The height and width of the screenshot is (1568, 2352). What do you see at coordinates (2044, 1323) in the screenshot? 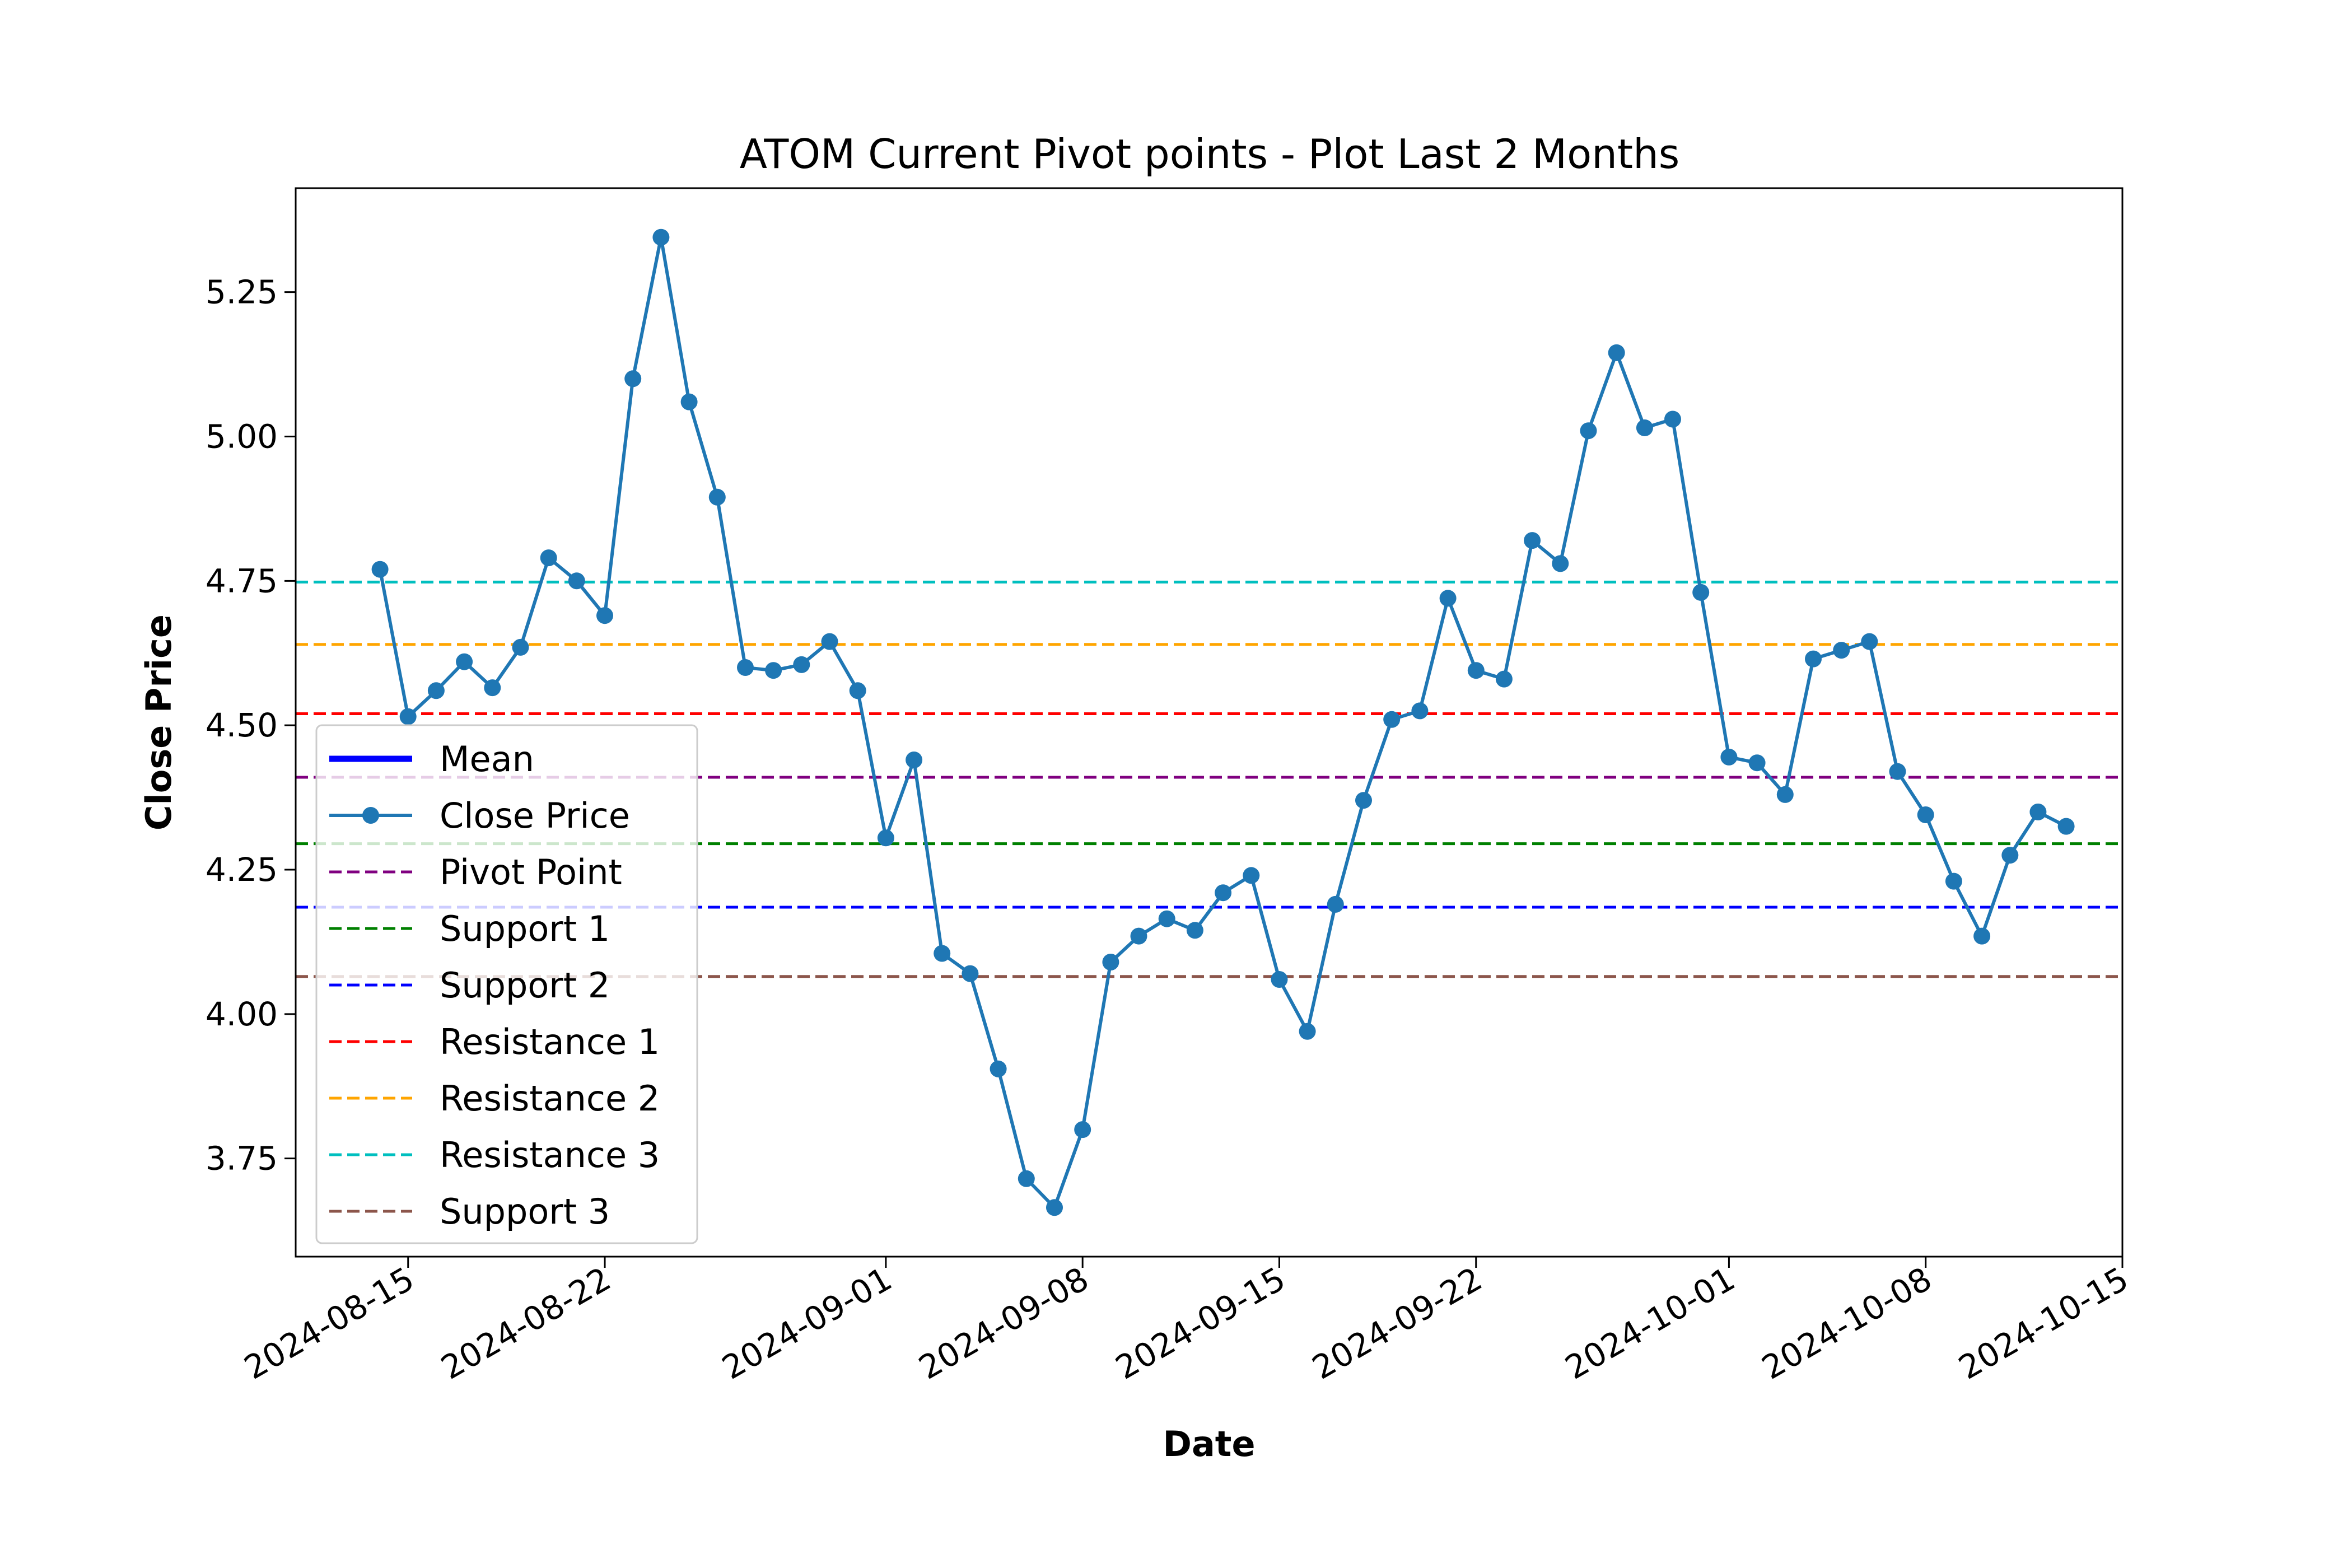
I see `x-tick-label: 2024-10-15` at bounding box center [2044, 1323].